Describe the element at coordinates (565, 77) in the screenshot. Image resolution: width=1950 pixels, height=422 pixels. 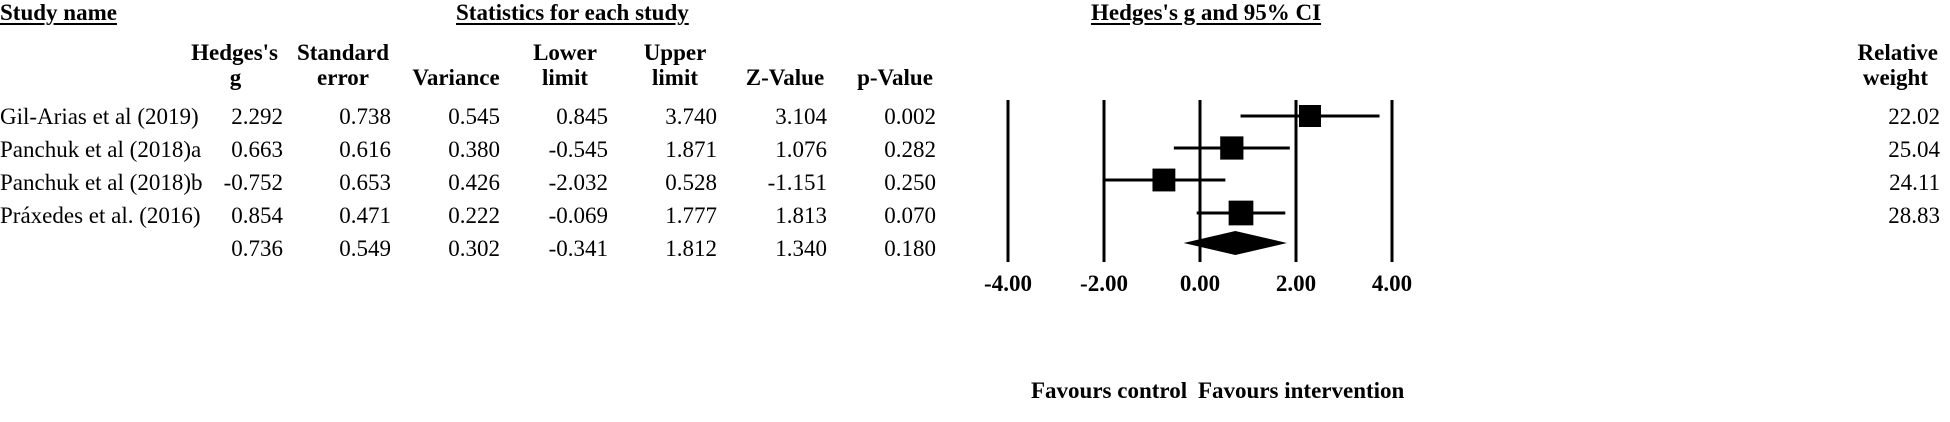
I see `col-lower-line2: limit` at that location.